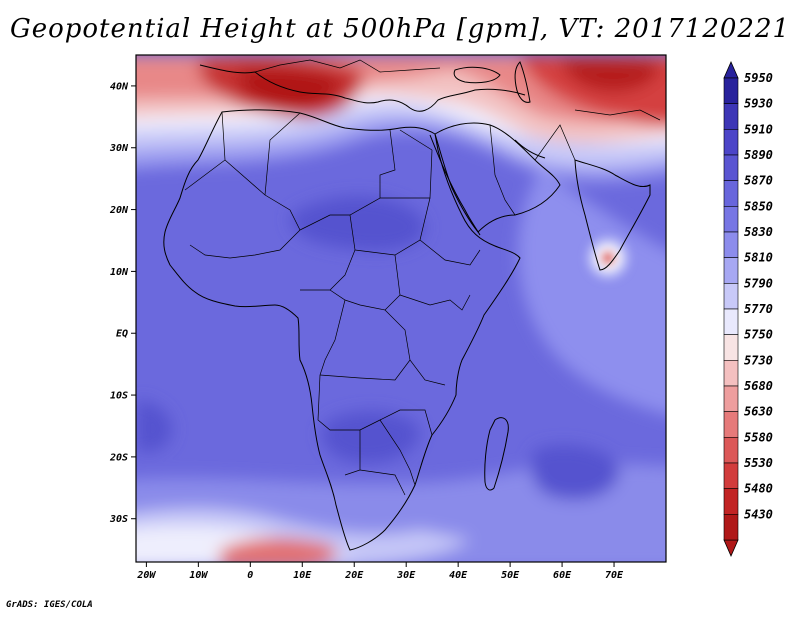  What do you see at coordinates (758, 78) in the screenshot?
I see `colorbar-level-label: 5950` at bounding box center [758, 78].